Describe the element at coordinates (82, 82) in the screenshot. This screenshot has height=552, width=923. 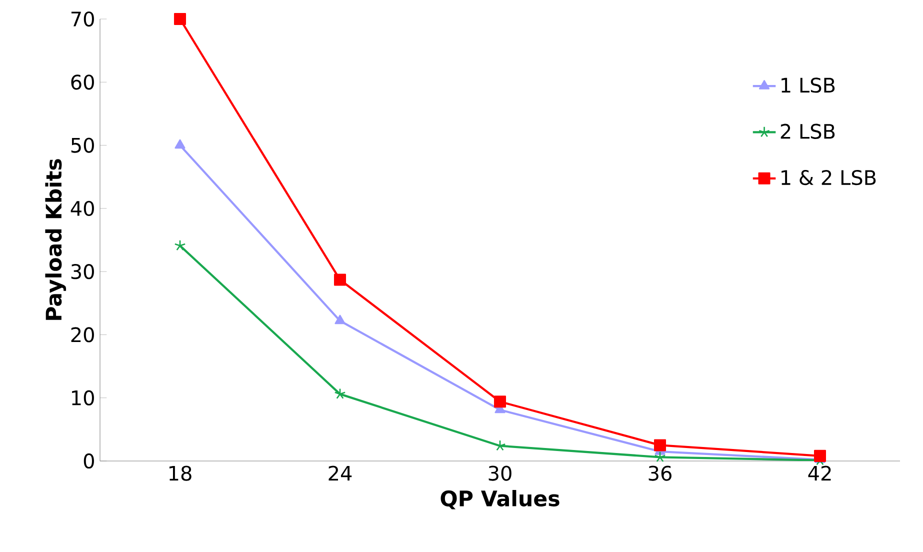
I see `y-tick-label: 60` at that location.